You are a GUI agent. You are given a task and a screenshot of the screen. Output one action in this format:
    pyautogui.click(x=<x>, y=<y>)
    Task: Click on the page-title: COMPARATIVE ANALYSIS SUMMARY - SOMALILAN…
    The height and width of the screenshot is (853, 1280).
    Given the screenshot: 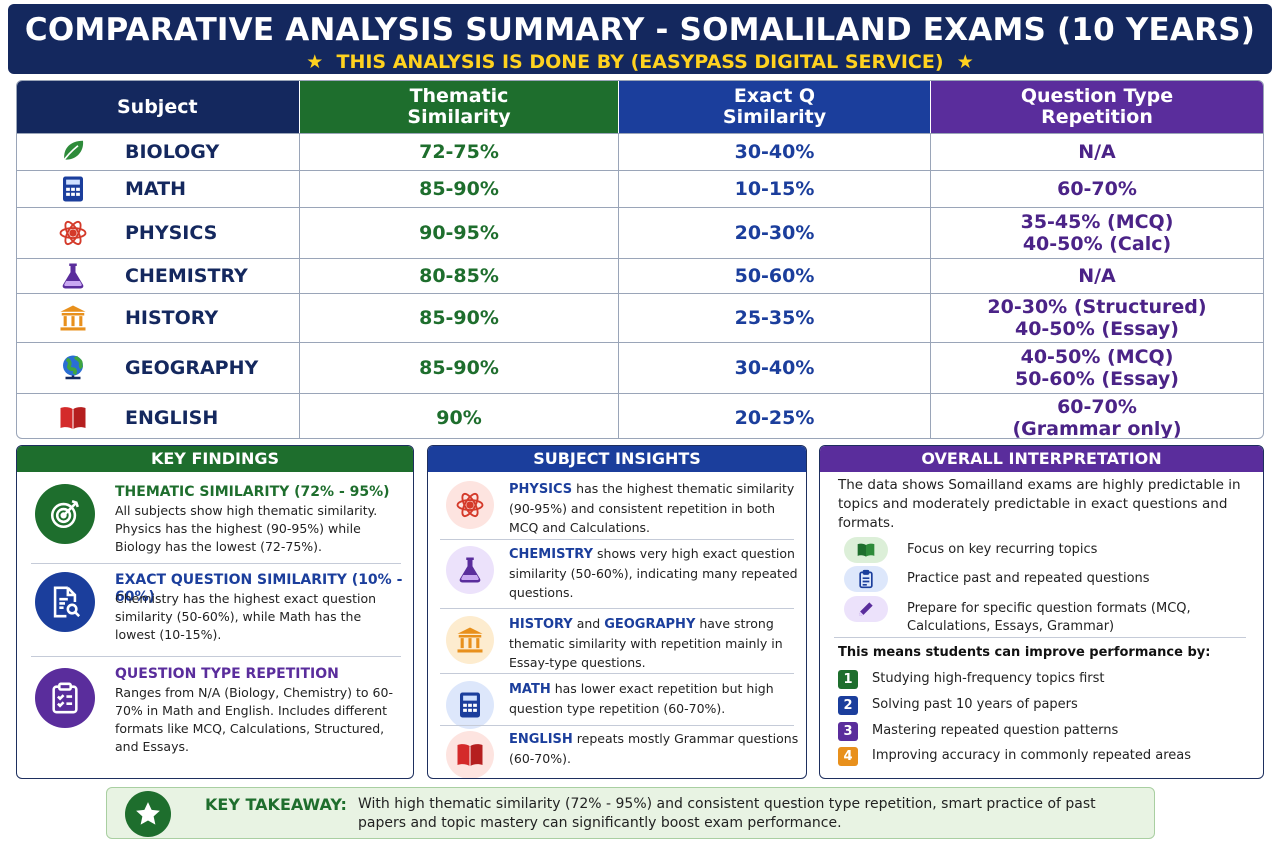 What is the action you would take?
    pyautogui.click(x=640, y=30)
    